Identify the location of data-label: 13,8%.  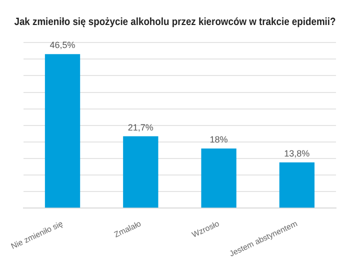
(297, 153).